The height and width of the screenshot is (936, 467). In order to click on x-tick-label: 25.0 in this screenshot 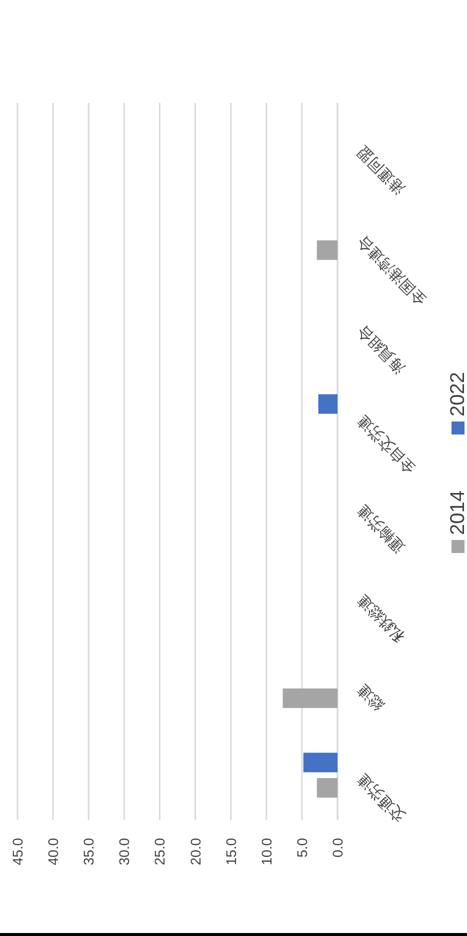, I will do `click(160, 852)`.